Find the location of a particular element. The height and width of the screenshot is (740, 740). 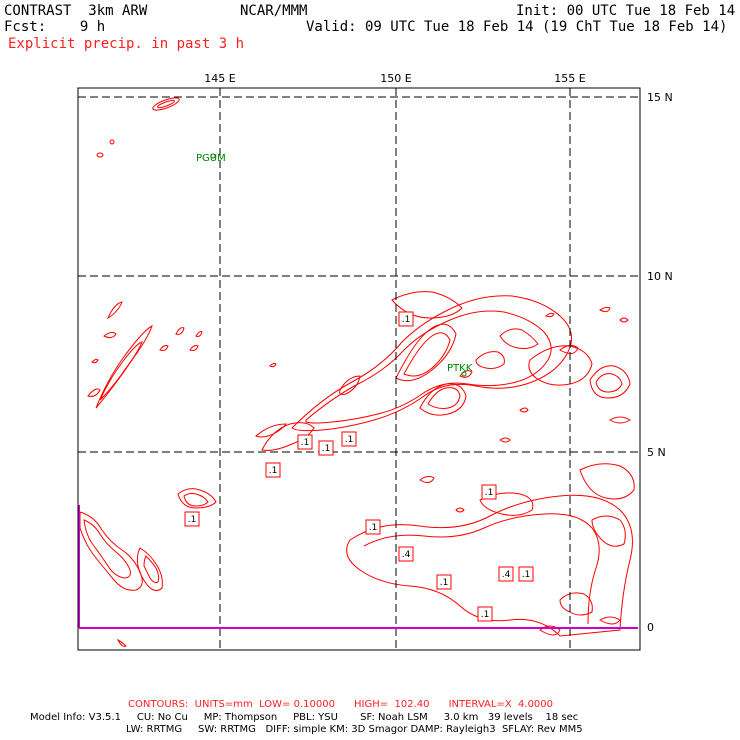

lon-label-145: 145 E is located at coordinates (219, 78).